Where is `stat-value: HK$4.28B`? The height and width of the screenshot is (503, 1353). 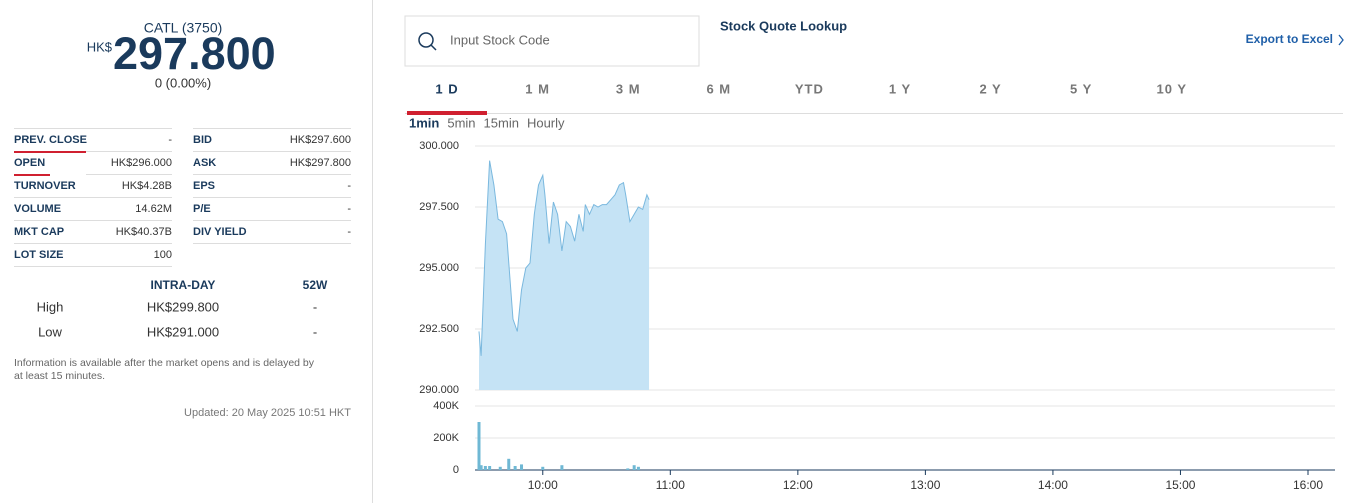
stat-value: HK$4.28B is located at coordinates (147, 186).